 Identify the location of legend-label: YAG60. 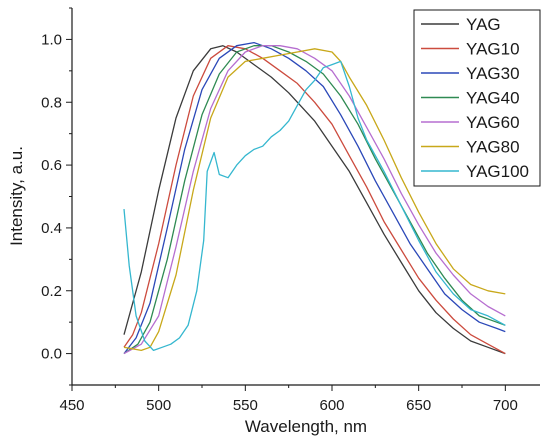
(493, 122).